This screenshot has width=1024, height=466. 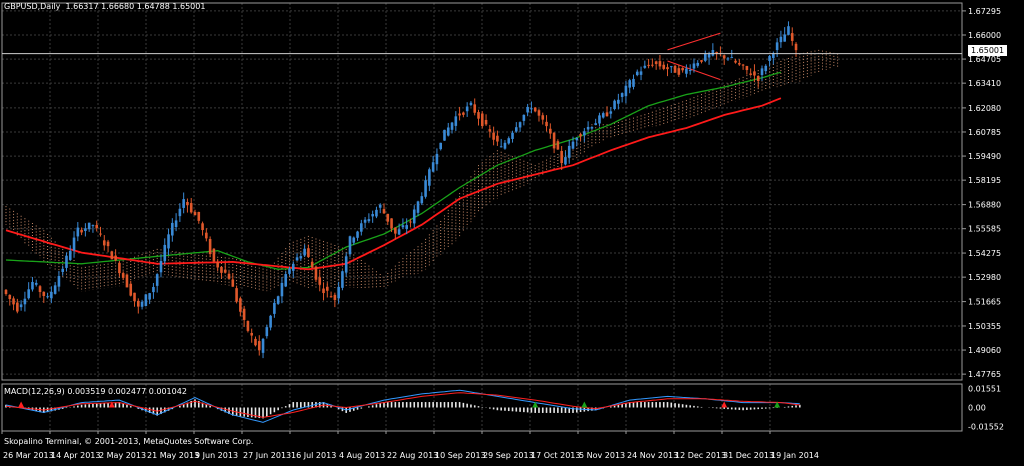 What do you see at coordinates (984, 374) in the screenshot?
I see `price-tick-label: 1.47765` at bounding box center [984, 374].